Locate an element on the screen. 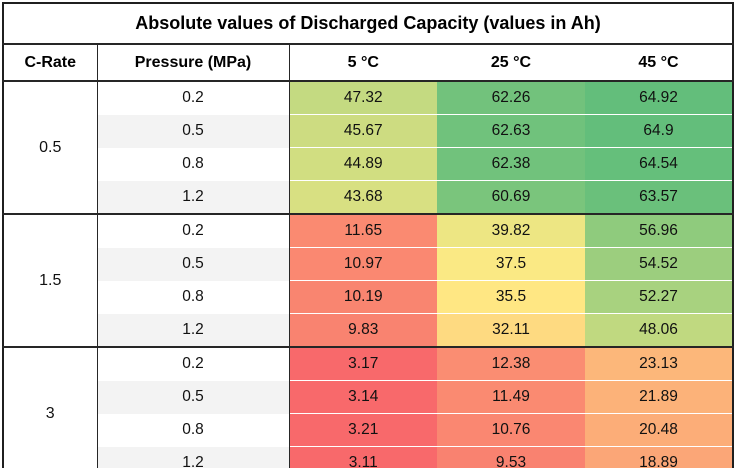 The width and height of the screenshot is (740, 468). value-cell: 11.49 is located at coordinates (511, 397).